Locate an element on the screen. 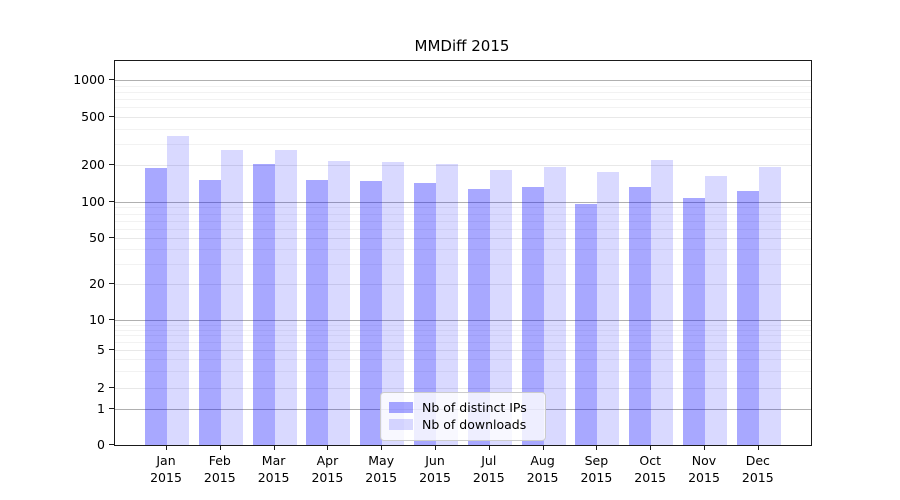 This screenshot has width=900, height=500. x-tick-label-mar: Mar 2015 is located at coordinates (274, 469).